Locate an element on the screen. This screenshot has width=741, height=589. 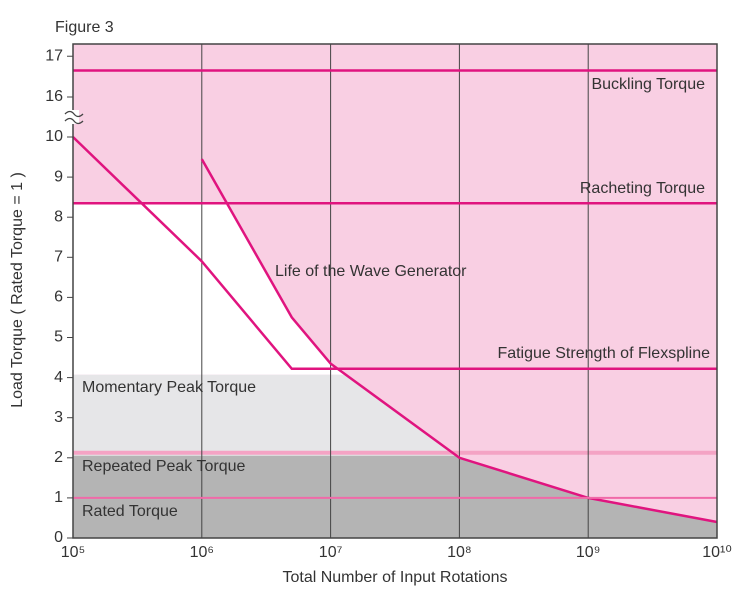
y-tick-label: 3 is located at coordinates (58, 417).